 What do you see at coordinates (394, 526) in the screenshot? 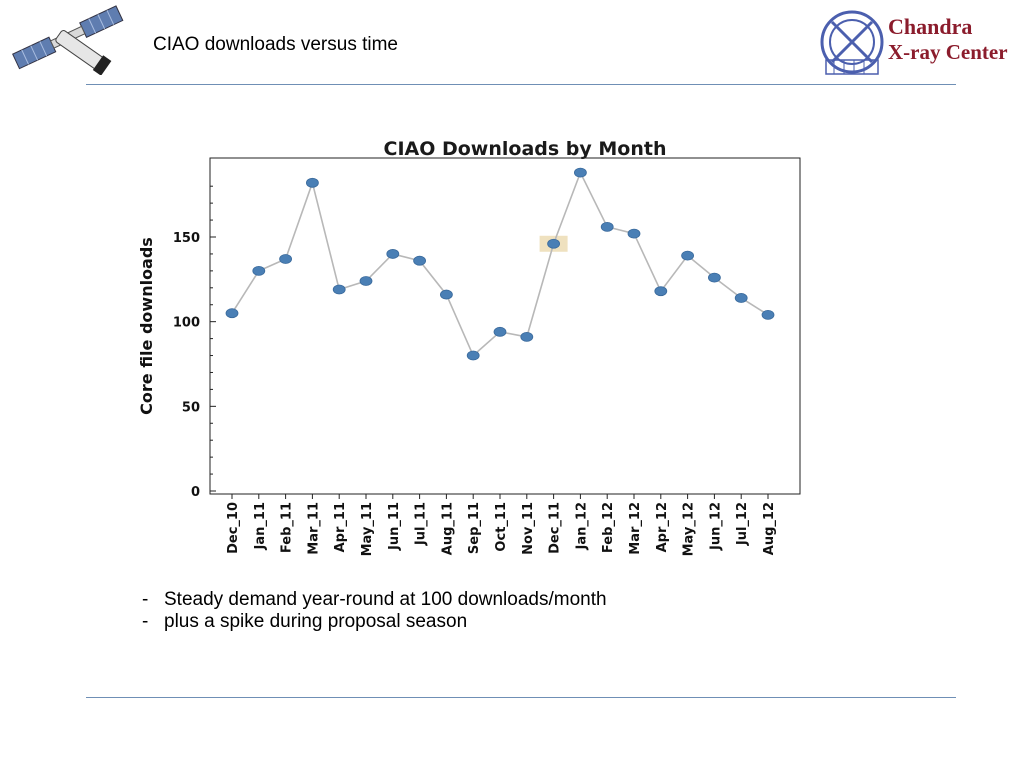
I see `x-tick-label: Jun_11` at bounding box center [394, 526].